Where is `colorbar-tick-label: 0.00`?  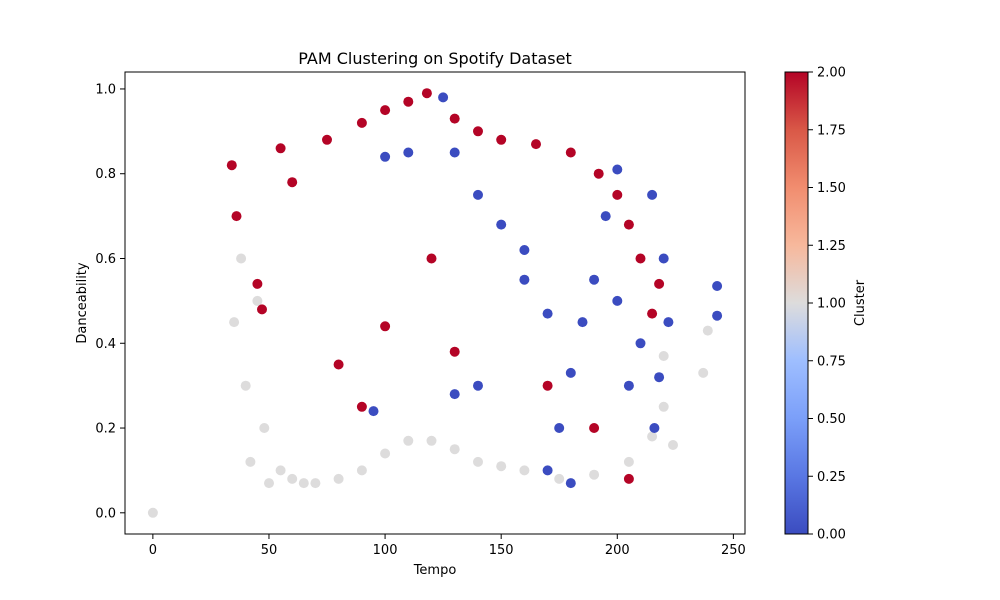 colorbar-tick-label: 0.00 is located at coordinates (831, 535).